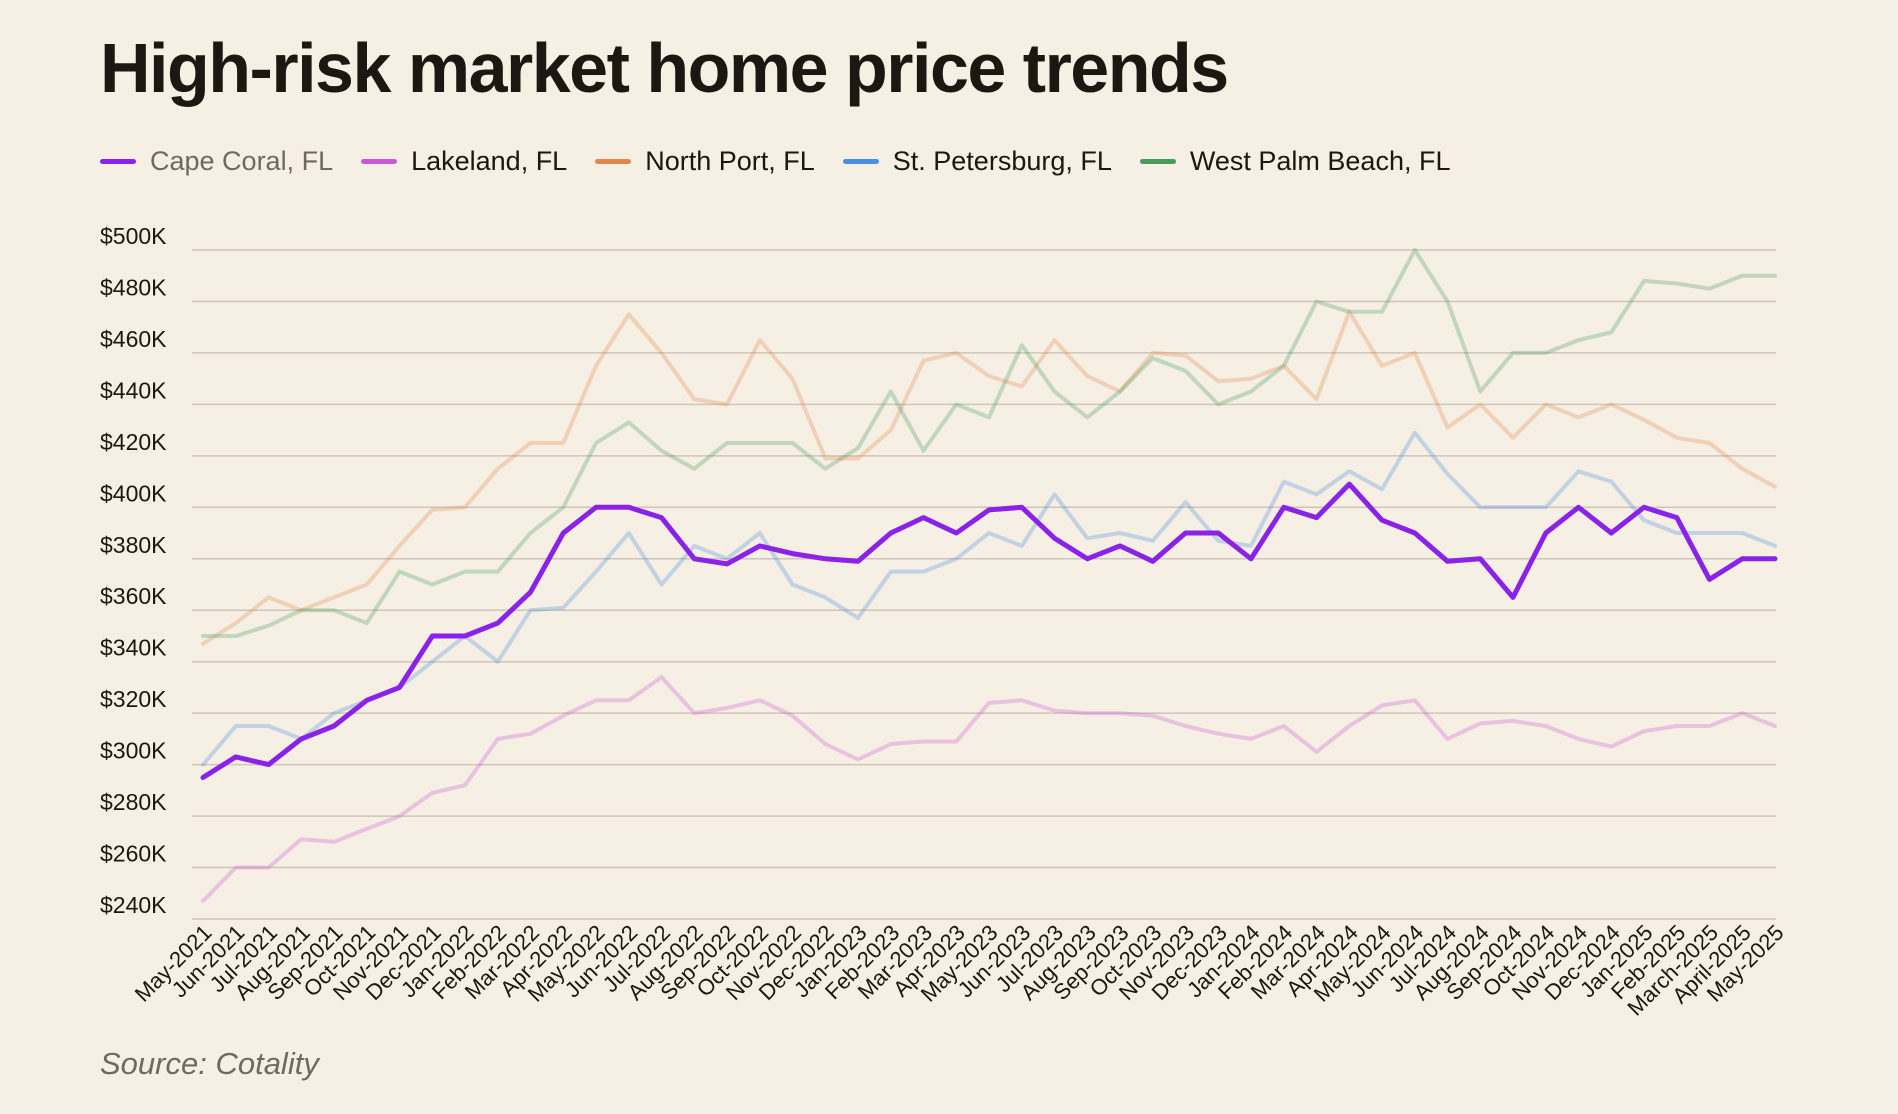  Describe the element at coordinates (133, 236) in the screenshot. I see `y-tick-label: $500K` at that location.